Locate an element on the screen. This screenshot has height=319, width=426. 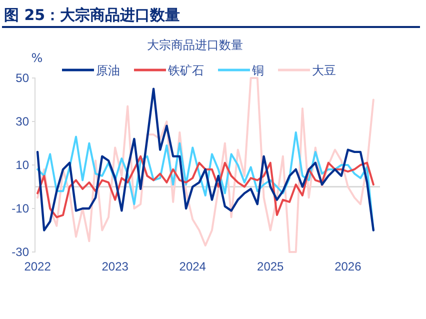
legend-label: 大豆 is located at coordinates (324, 71).